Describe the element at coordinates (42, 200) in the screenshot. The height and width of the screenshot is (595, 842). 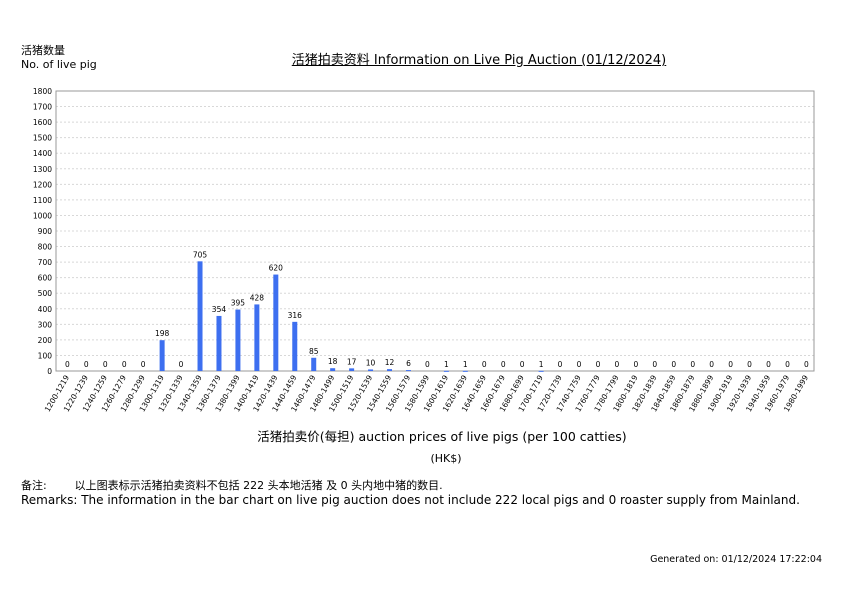
I see `y-tick-label: 1100` at that location.